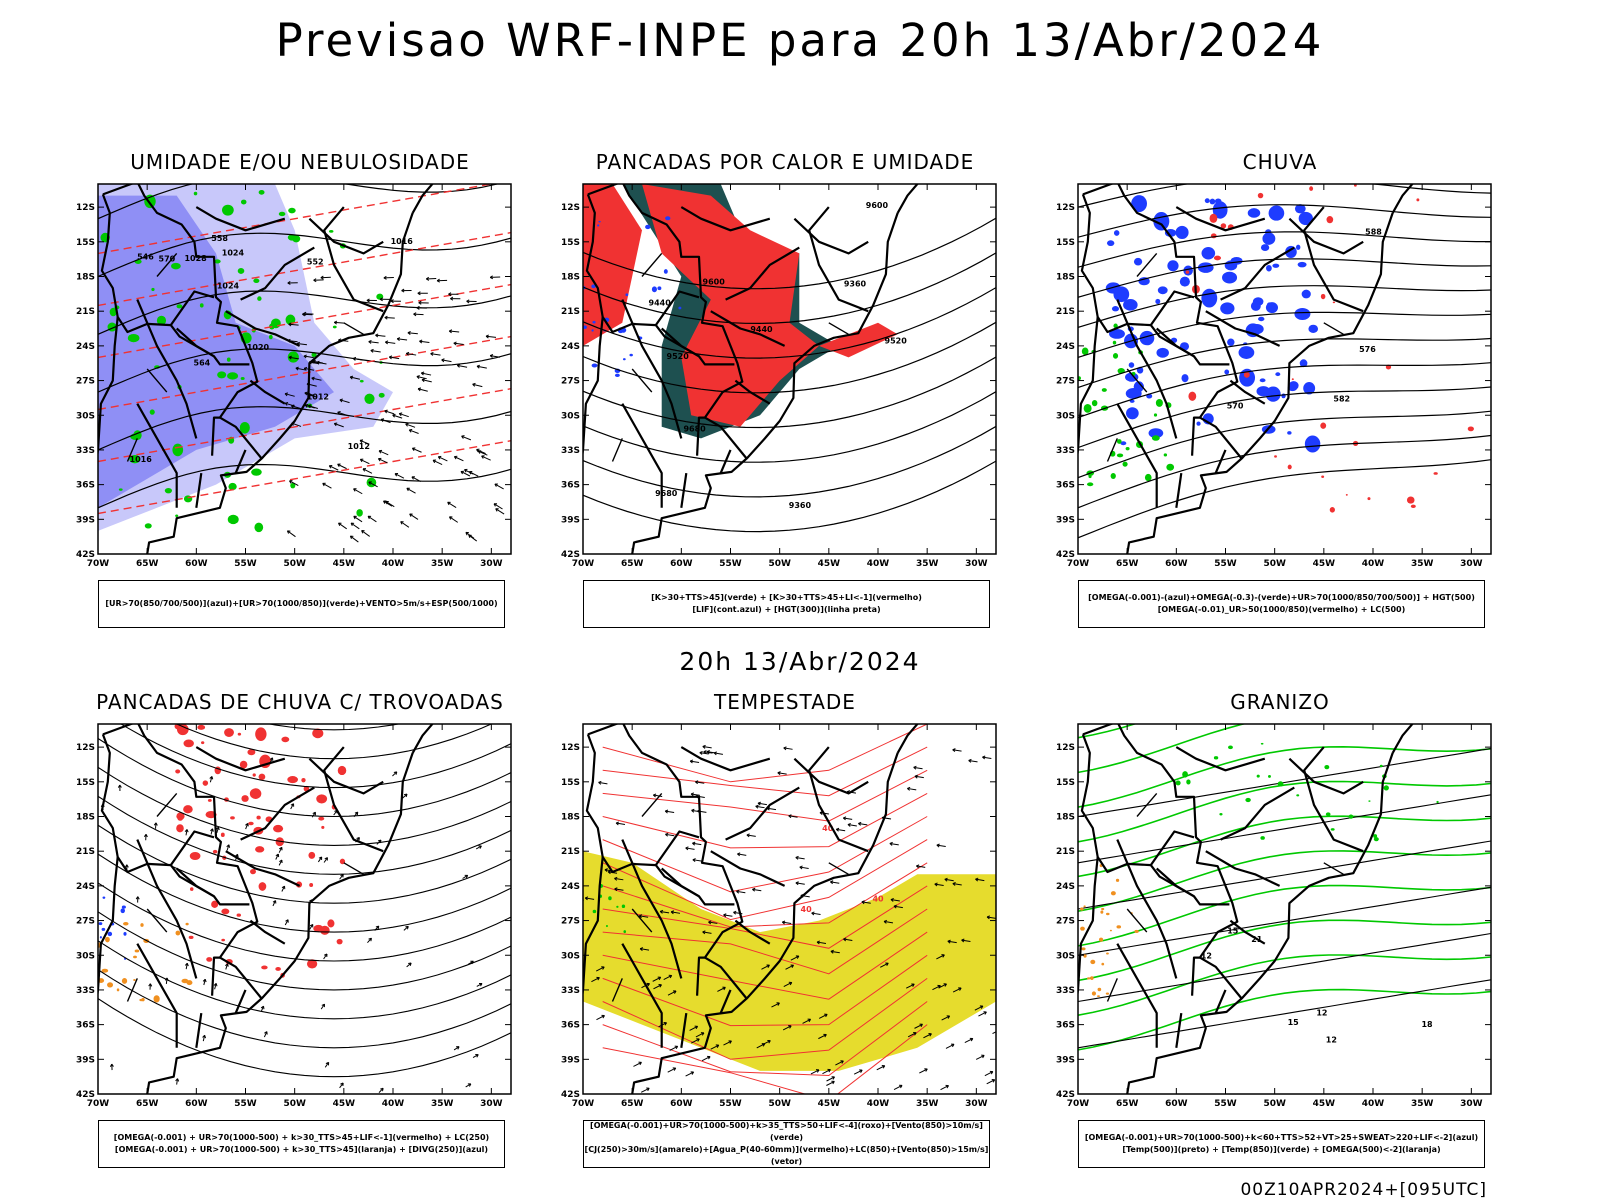  I want to click on lat-tick-label: 15S, so click(85, 783).